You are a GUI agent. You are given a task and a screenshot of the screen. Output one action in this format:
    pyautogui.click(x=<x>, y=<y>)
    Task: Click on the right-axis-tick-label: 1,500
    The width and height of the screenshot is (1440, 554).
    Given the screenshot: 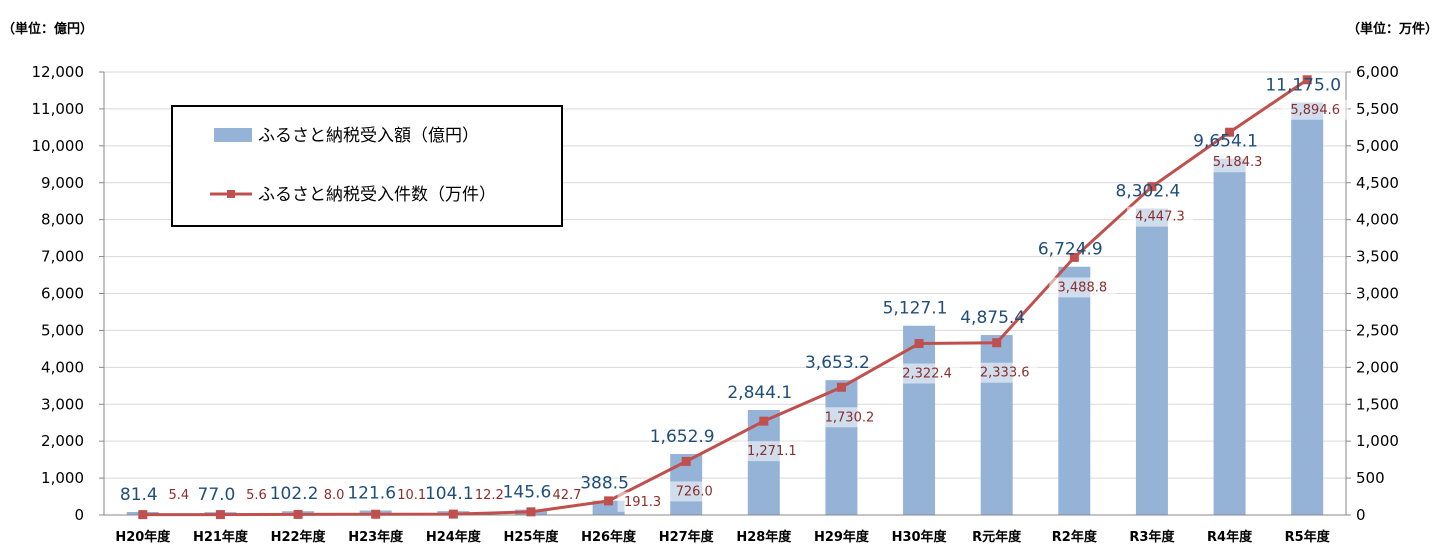 What is the action you would take?
    pyautogui.click(x=1377, y=404)
    